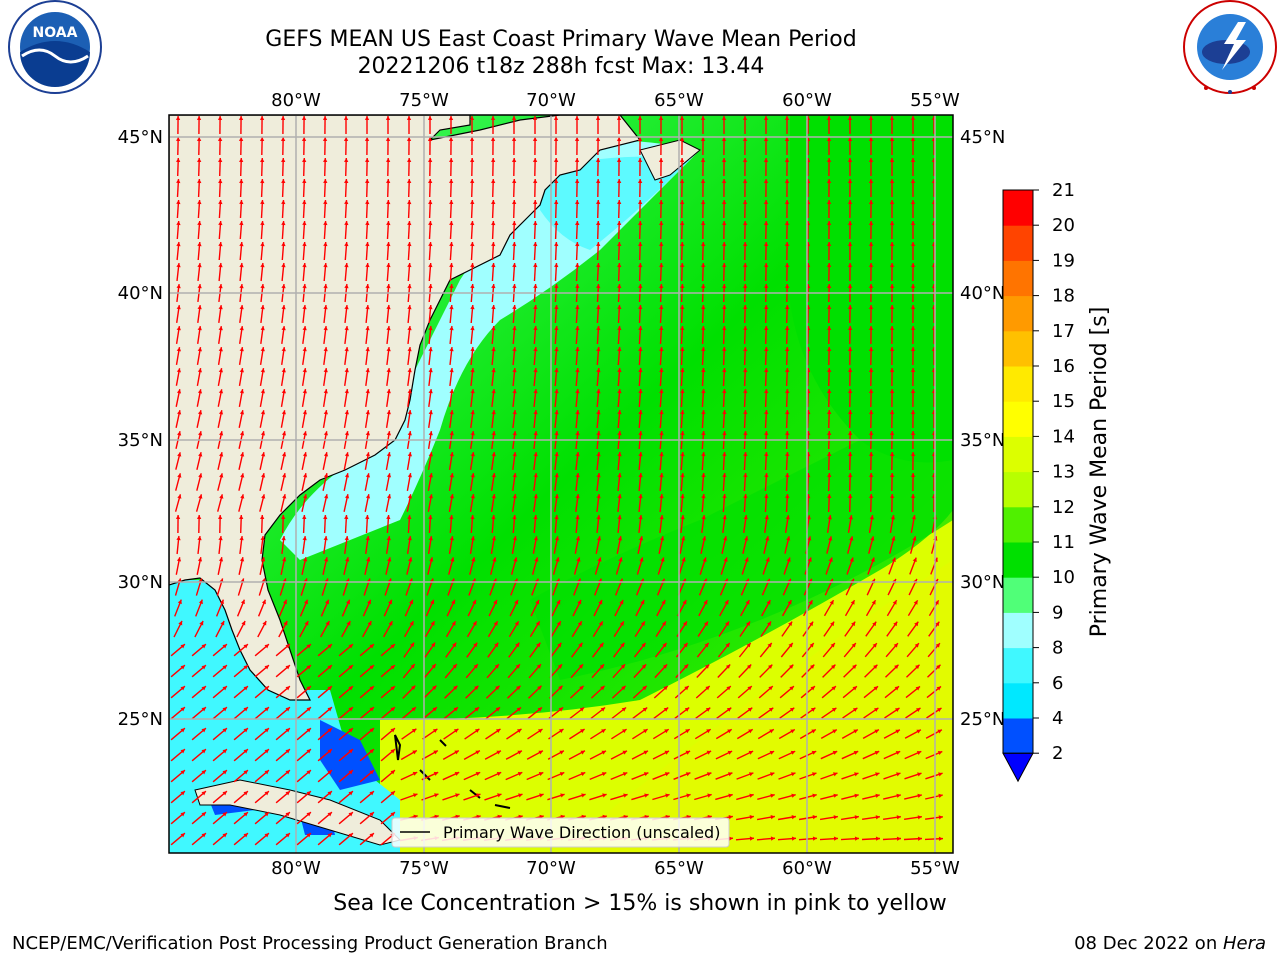 This screenshot has height=960, width=1280. What do you see at coordinates (1018, 767) in the screenshot?
I see `colorbar-under-extension` at bounding box center [1018, 767].